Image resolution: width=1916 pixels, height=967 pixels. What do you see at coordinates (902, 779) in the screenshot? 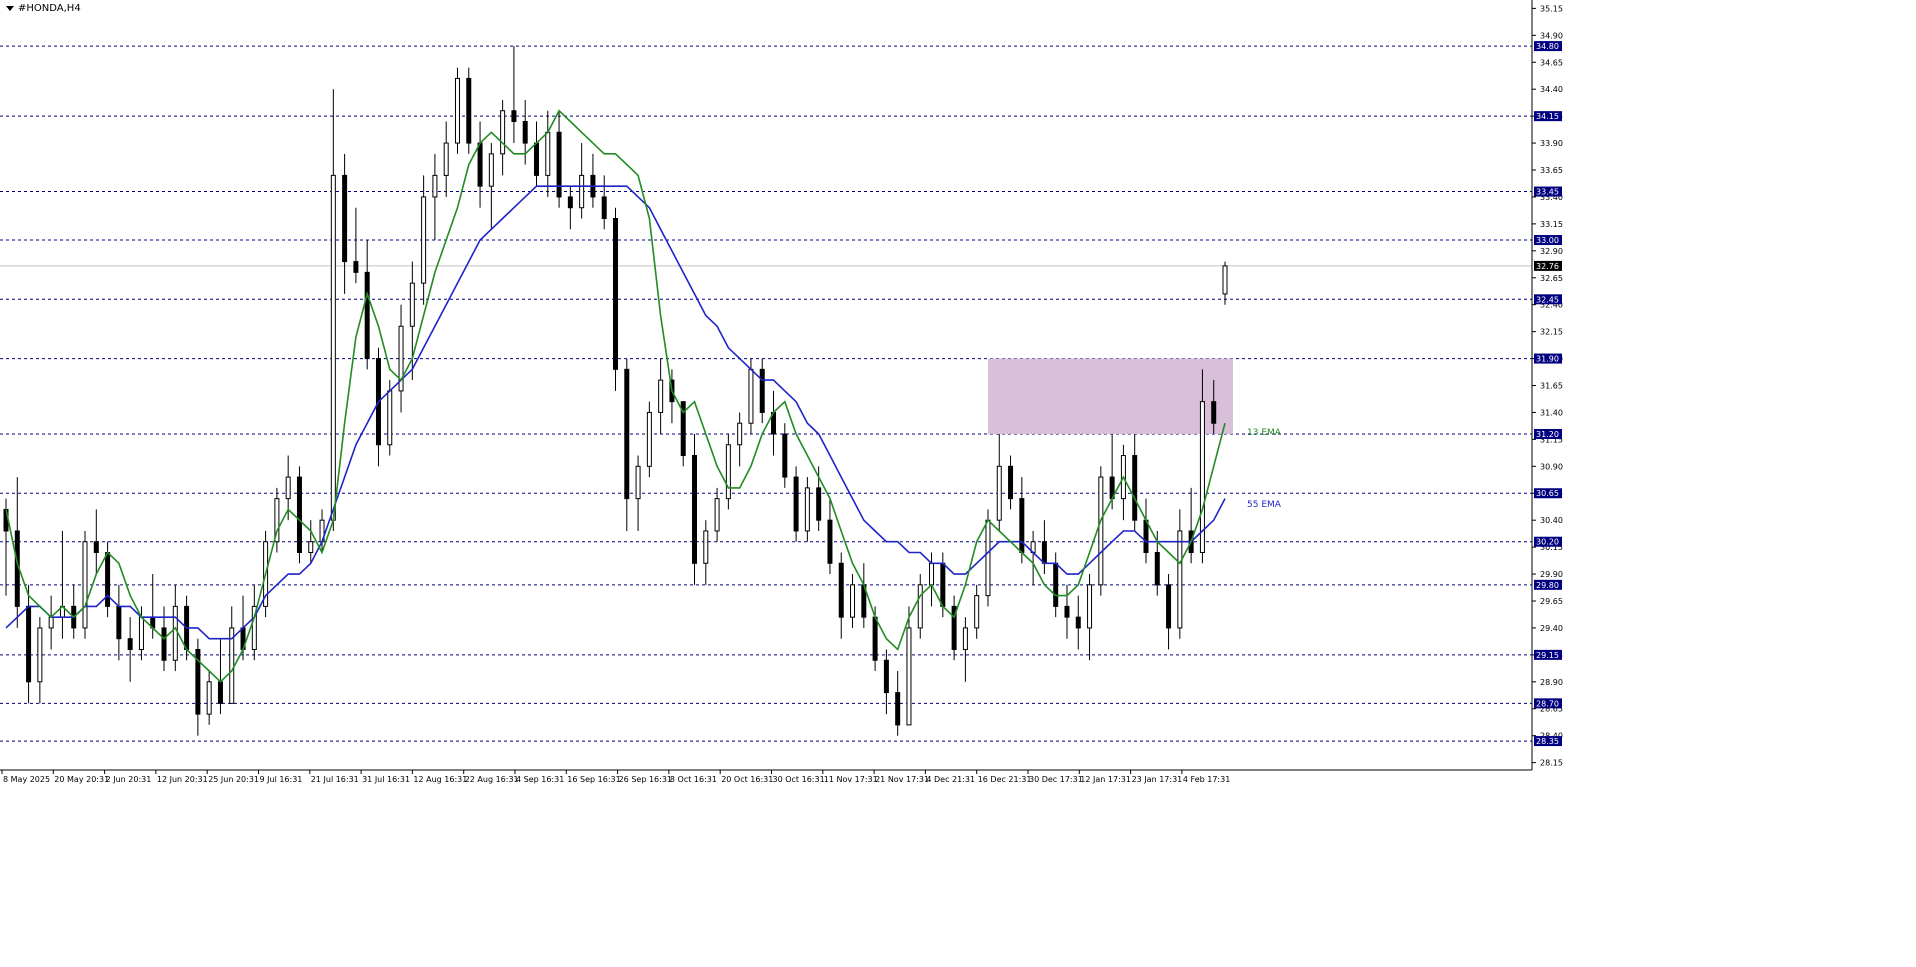
I see `x-tick-label: 21 Nov 17:31` at bounding box center [902, 779].